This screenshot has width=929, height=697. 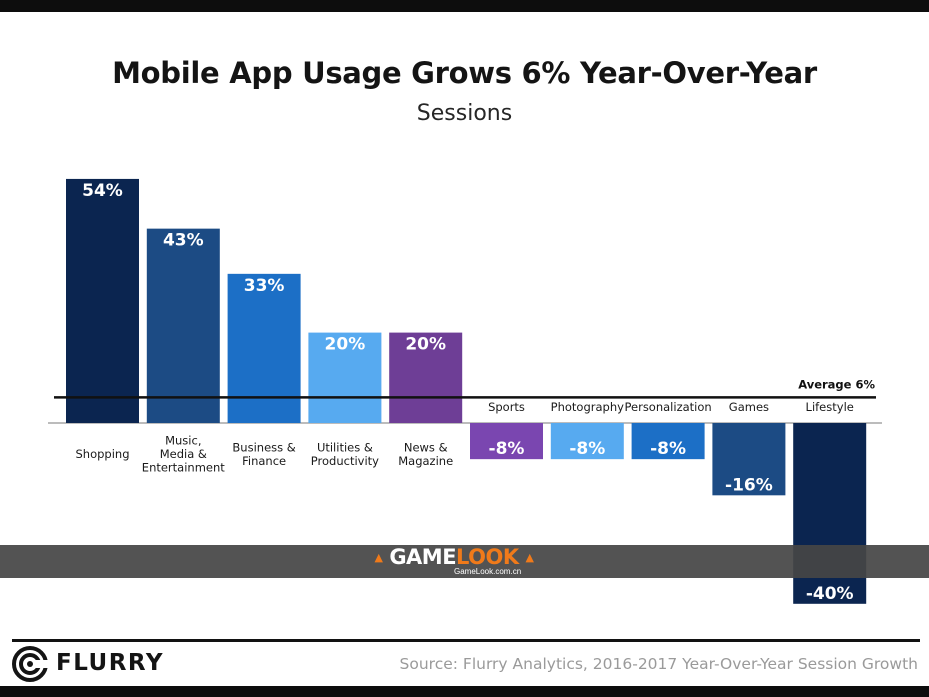 What do you see at coordinates (749, 407) in the screenshot?
I see `category-label-8-0: Games` at bounding box center [749, 407].